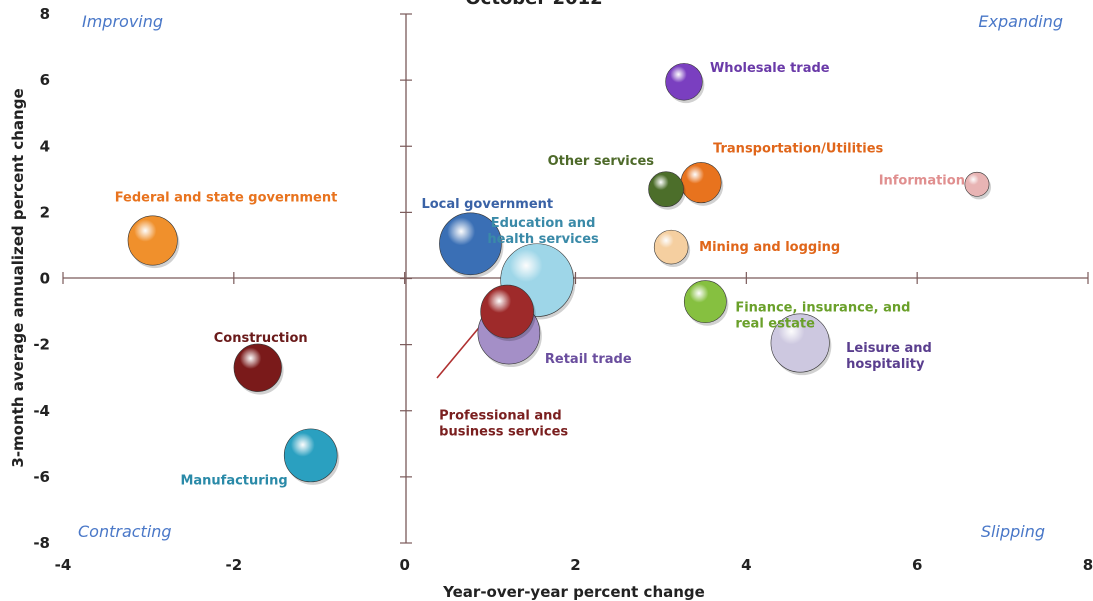  I want to click on quadrant-label-contracting: Contracting, so click(125, 531).